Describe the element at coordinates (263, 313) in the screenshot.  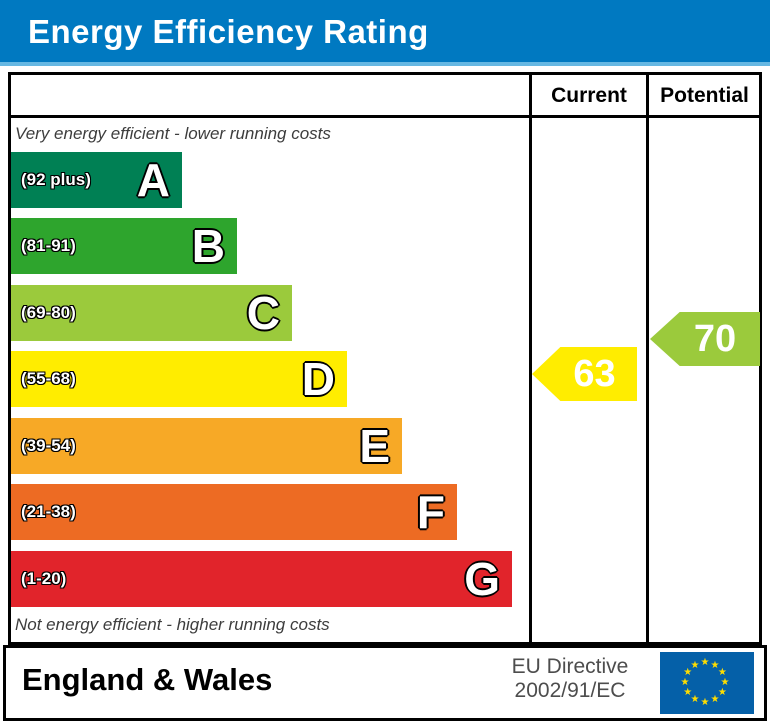
I see `band-letter: C` at that location.